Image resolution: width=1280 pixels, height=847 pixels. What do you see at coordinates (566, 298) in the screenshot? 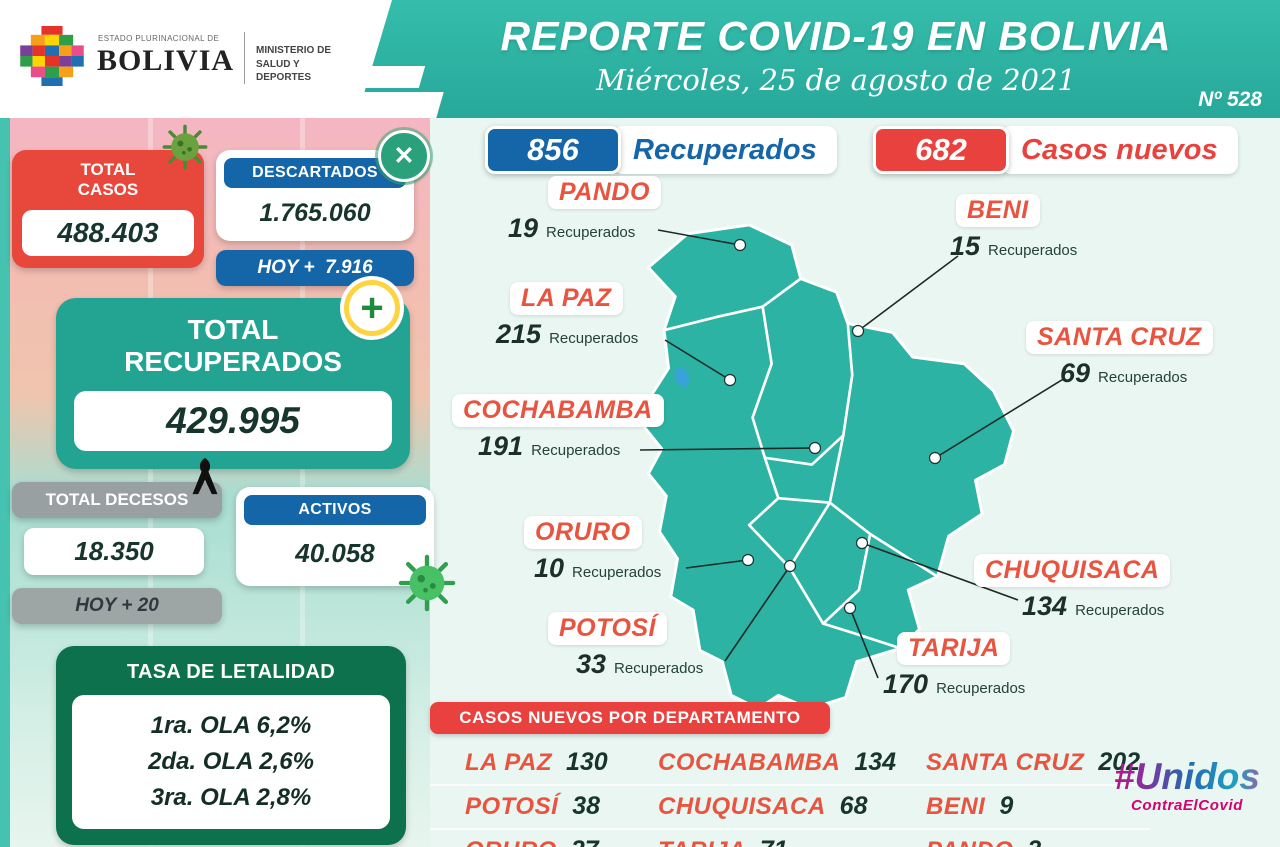
I see `department-name: LA PAZ` at bounding box center [566, 298].